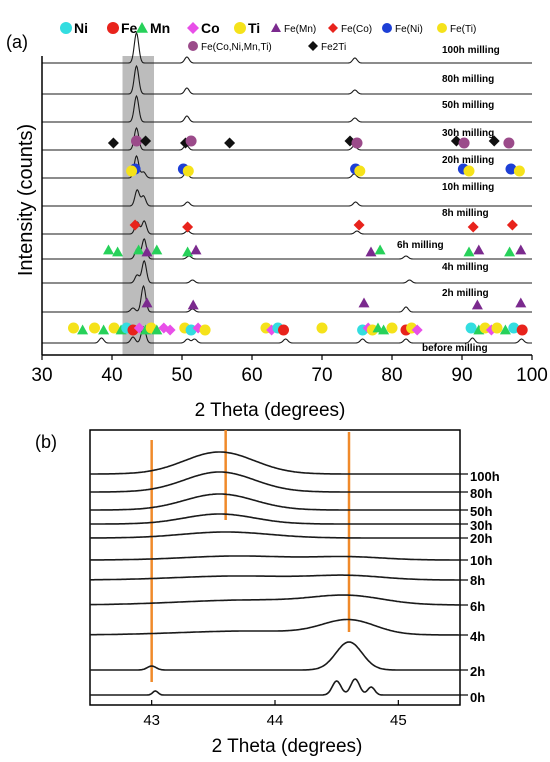  I want to click on legend-fe-label: Fe, so click(129, 28).